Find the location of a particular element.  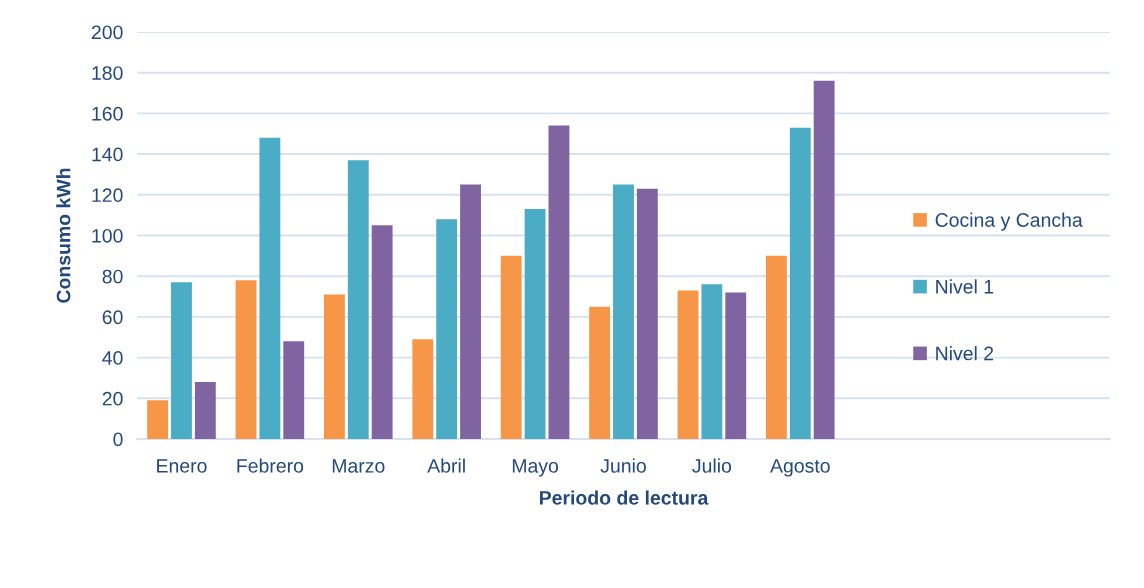

legend-label: Nivel 2 is located at coordinates (965, 353).